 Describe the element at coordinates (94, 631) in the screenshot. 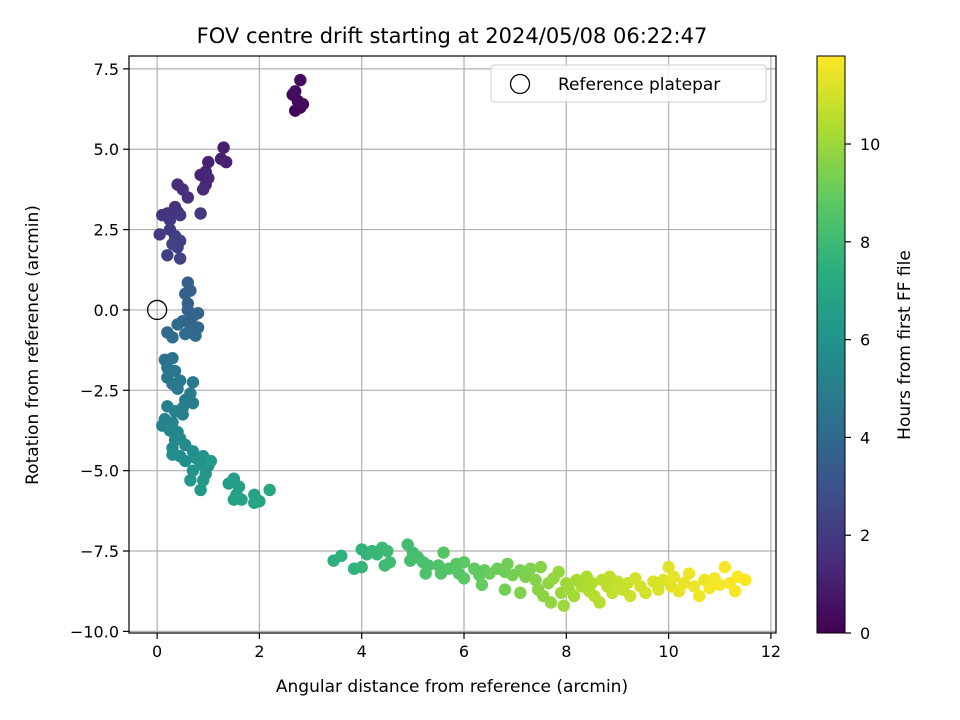

I see `y-tick-label: −10.0` at that location.